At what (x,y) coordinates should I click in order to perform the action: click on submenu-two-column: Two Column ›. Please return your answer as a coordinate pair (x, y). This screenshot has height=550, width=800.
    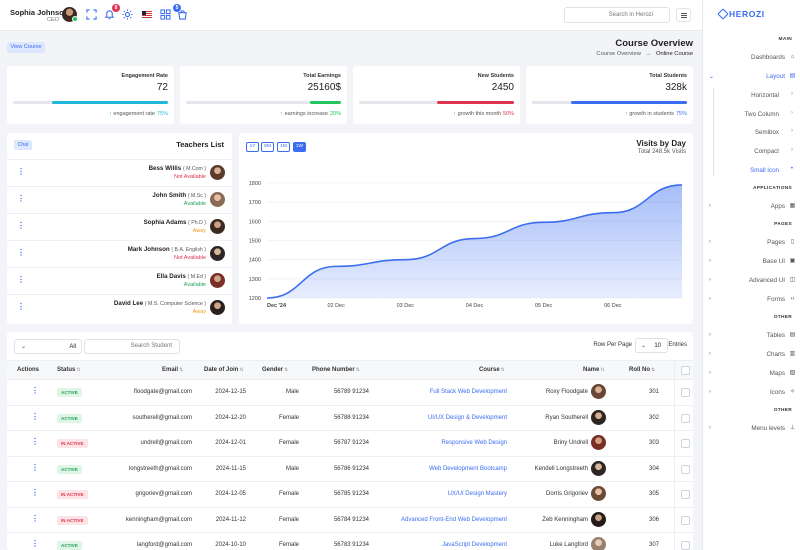
    Looking at the image, I should click on (751, 114).